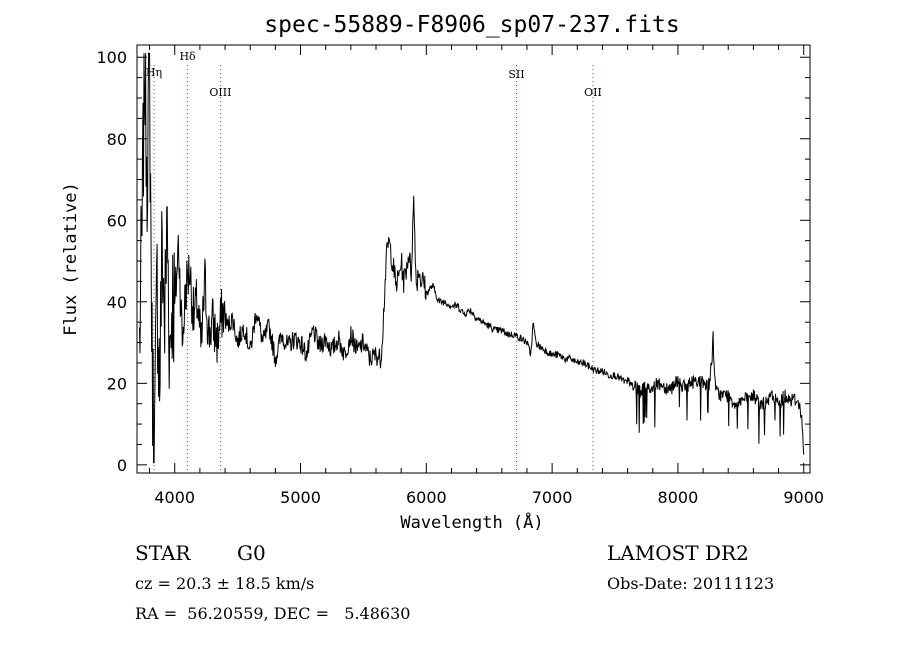 The width and height of the screenshot is (900, 650). What do you see at coordinates (117, 302) in the screenshot?
I see `y-tick-label: 40` at bounding box center [117, 302].